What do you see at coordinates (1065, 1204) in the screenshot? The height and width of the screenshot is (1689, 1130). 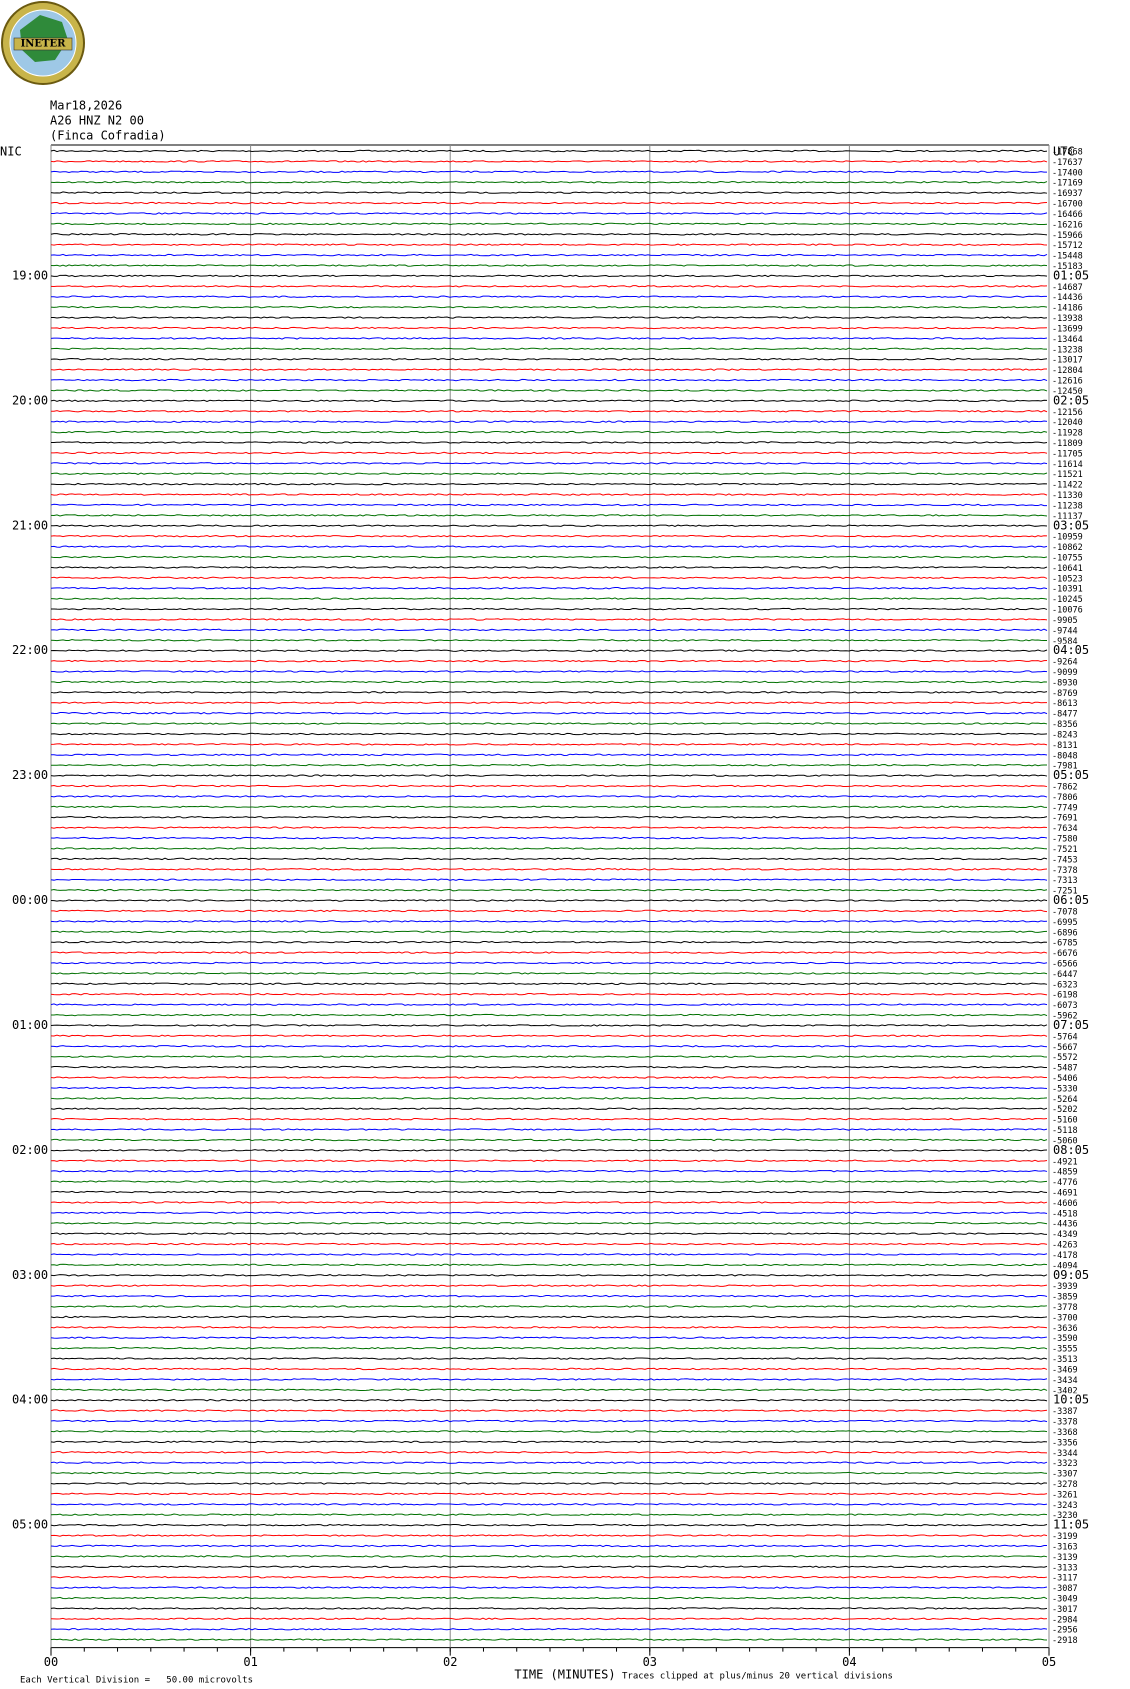 I see `trace-label: -4606` at bounding box center [1065, 1204].